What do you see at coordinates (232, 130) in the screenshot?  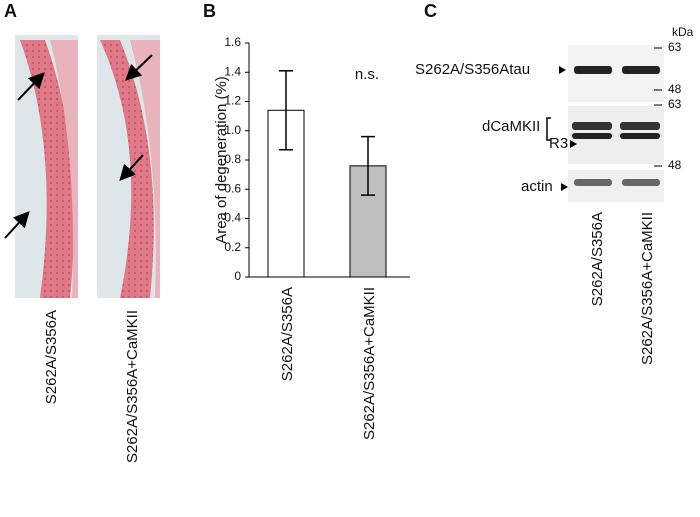 I see `y-tick-label: 1.0` at bounding box center [232, 130].